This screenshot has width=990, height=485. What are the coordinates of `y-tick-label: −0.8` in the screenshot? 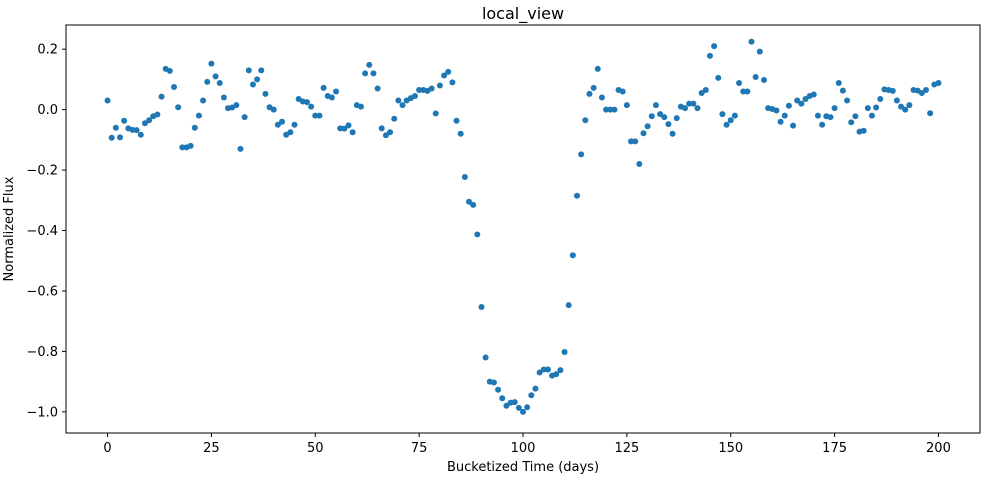 It's located at (42, 352).